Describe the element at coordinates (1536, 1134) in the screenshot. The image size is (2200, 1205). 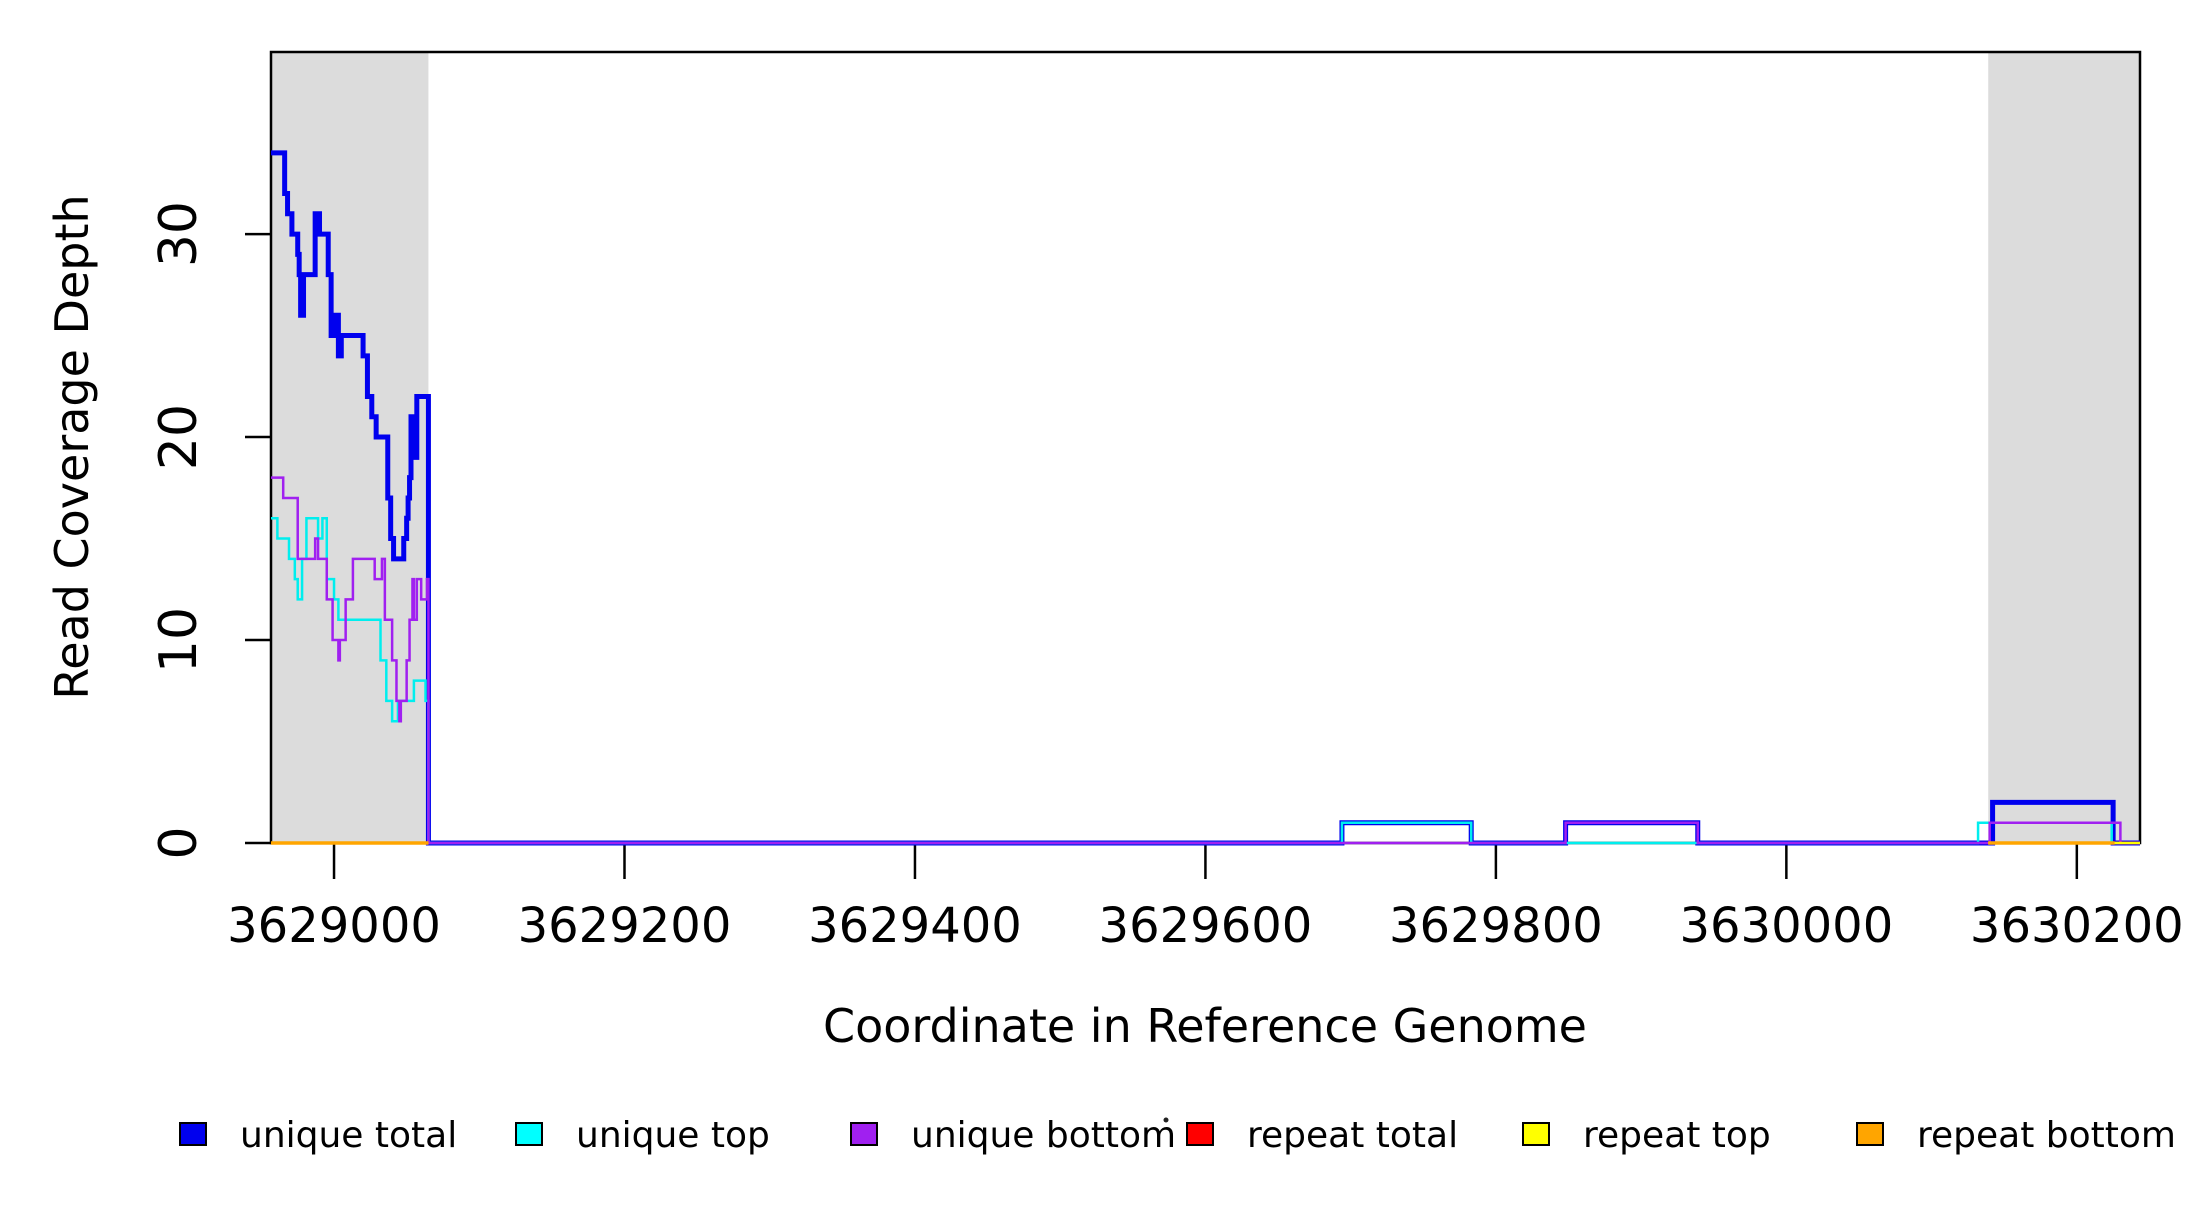
I see `legend-swatch-repeat-top` at that location.